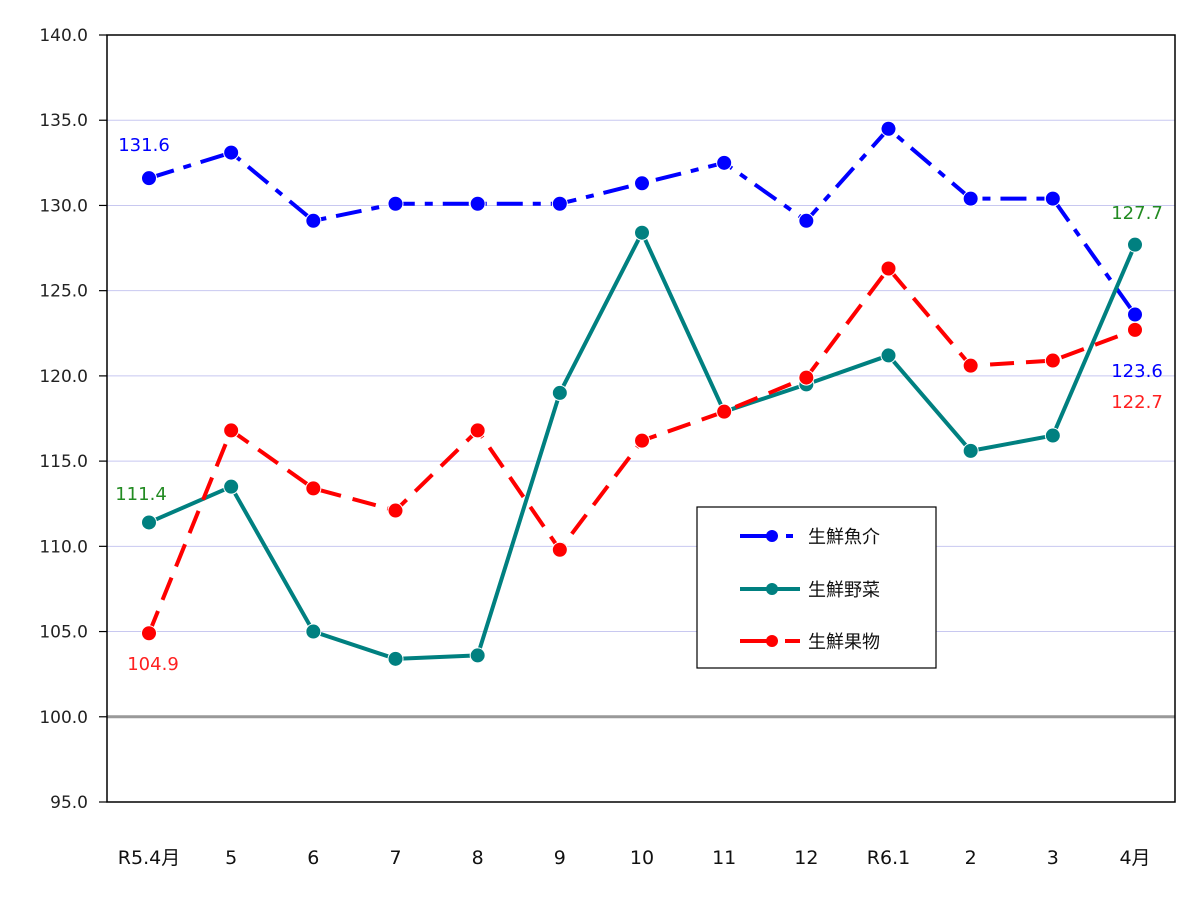 The width and height of the screenshot is (1192, 908). Describe the element at coordinates (149, 858) in the screenshot. I see `x-tick-label: R5.4月` at that location.